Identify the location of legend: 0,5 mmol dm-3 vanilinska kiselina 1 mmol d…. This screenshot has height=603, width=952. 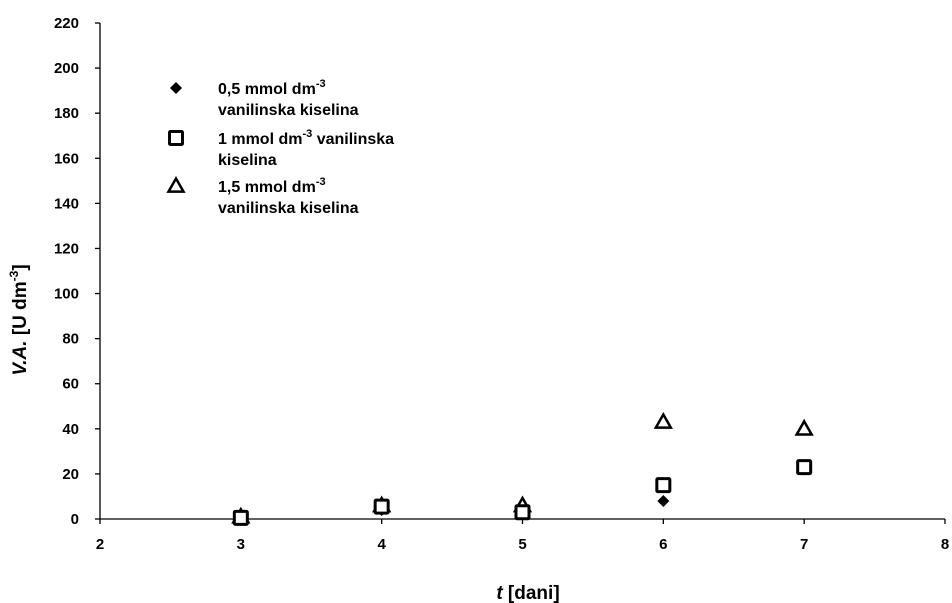
(280, 147).